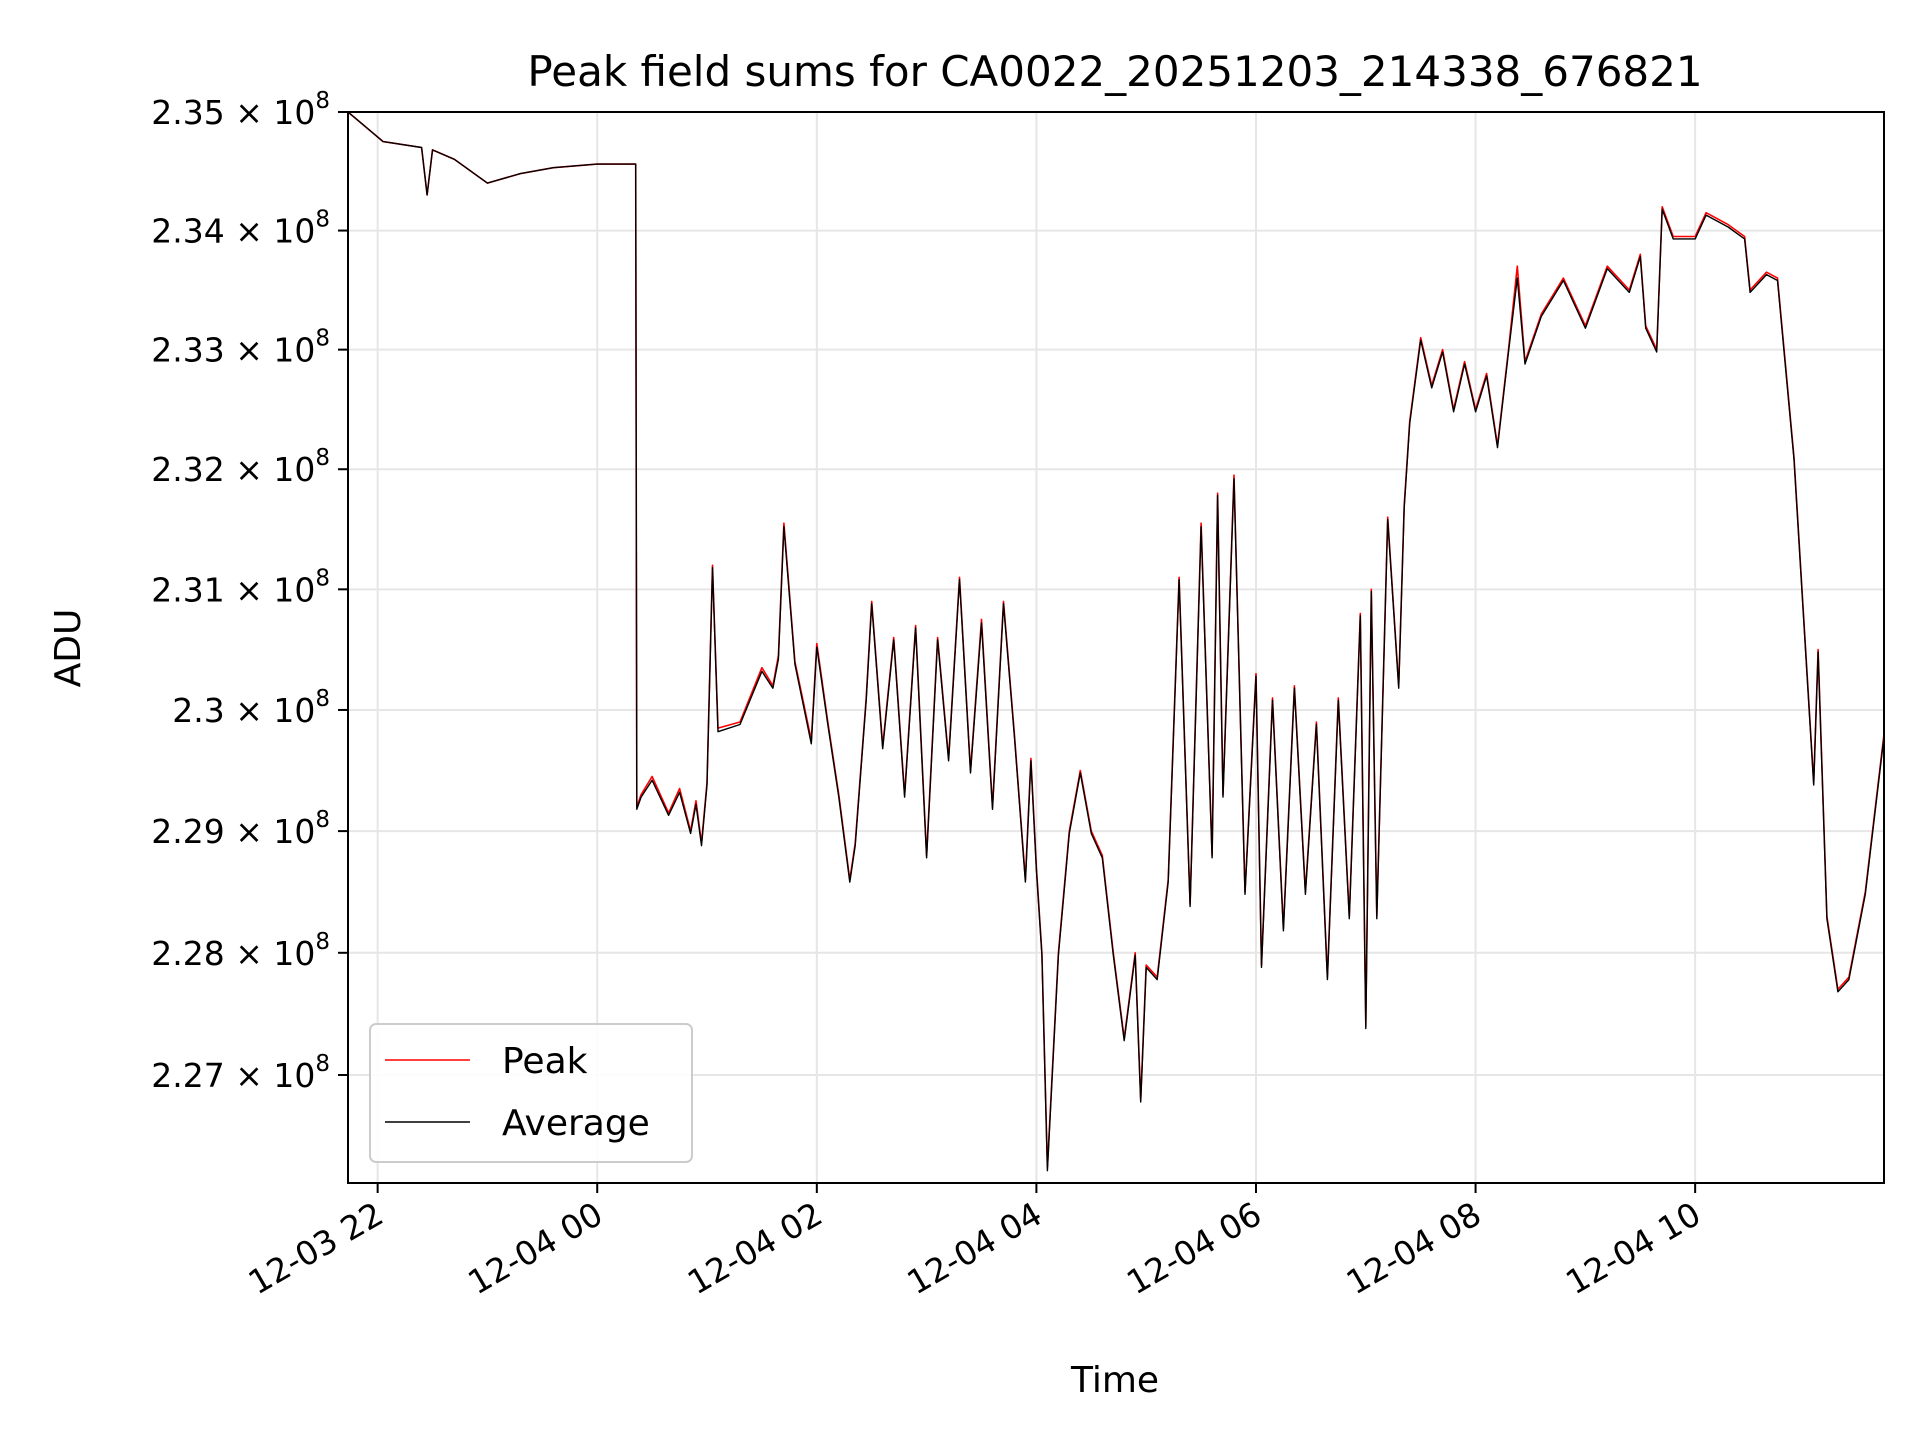 The image size is (1920, 1440). I want to click on y-tick-label: 2.34 × 10⁸, so click(240, 229).